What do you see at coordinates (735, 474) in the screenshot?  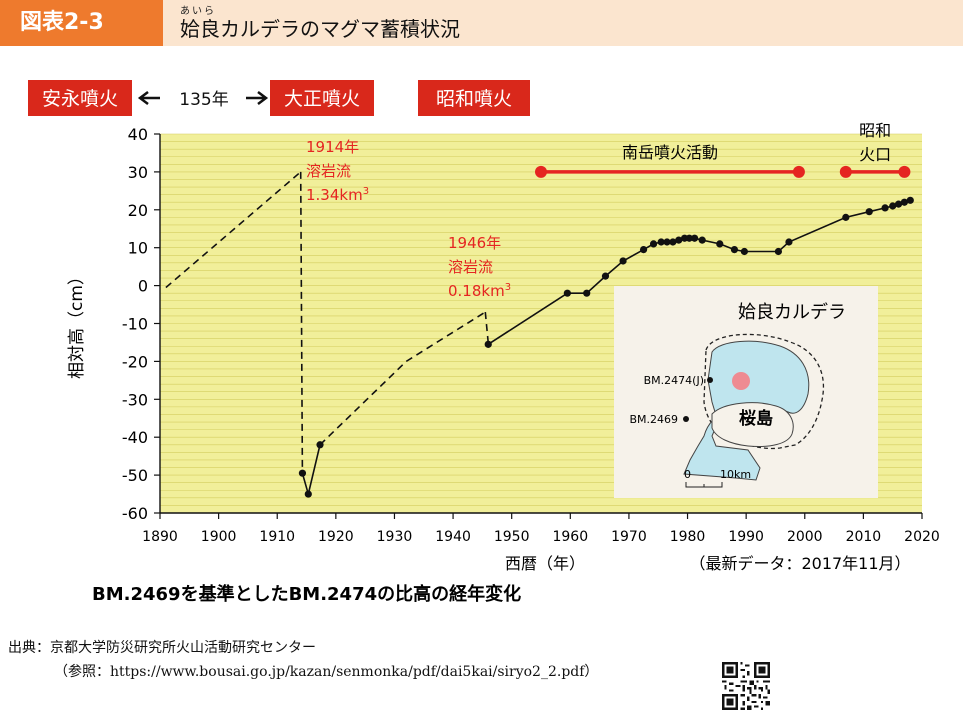 I see `scale-ten: 10km` at bounding box center [735, 474].